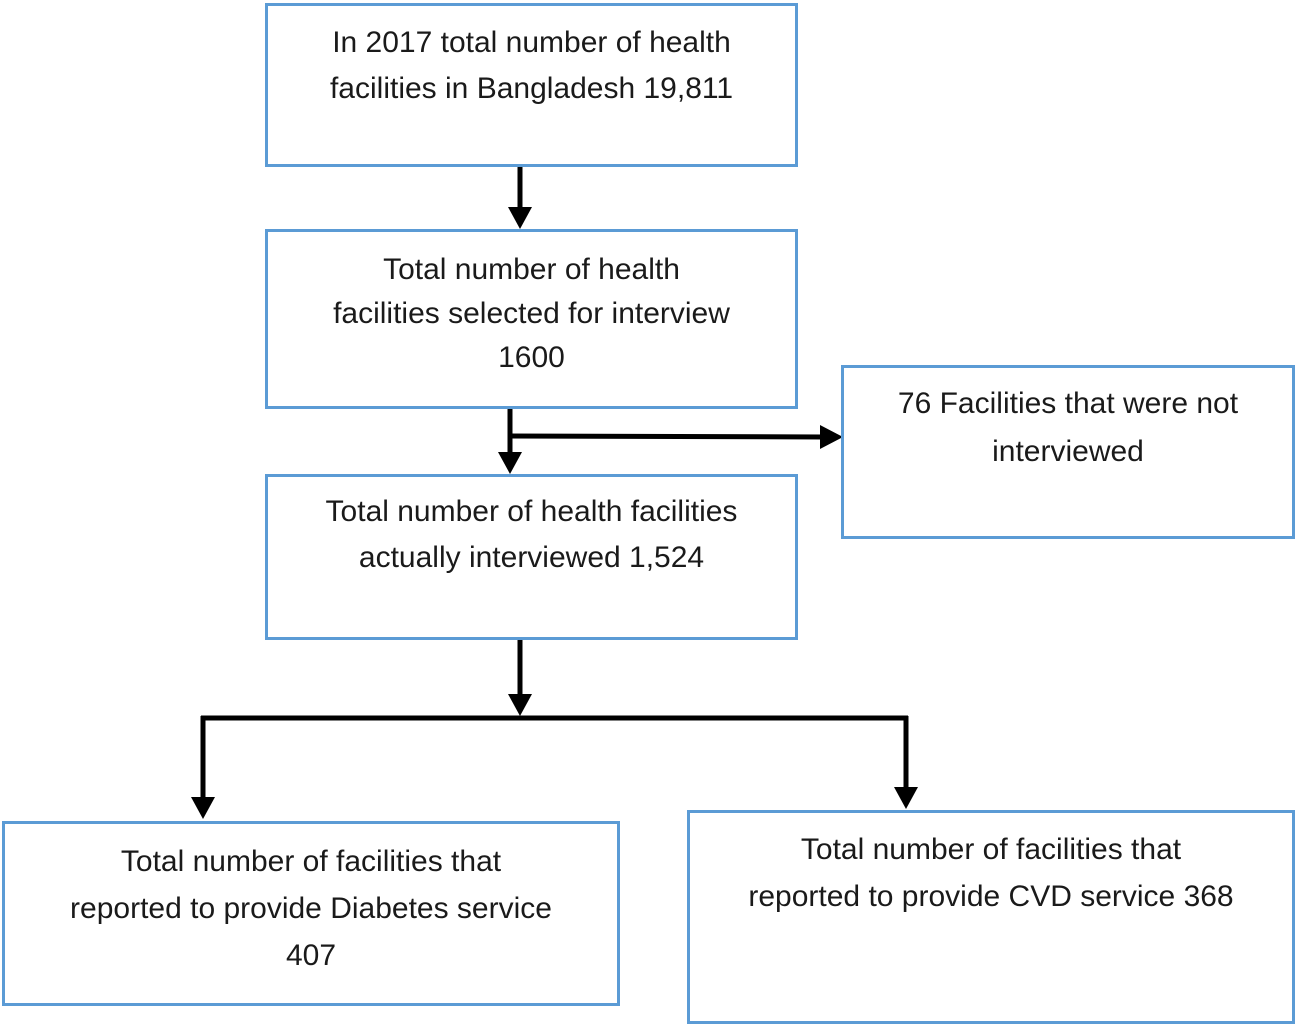 The height and width of the screenshot is (1027, 1297). What do you see at coordinates (531, 357) in the screenshot?
I see `box-text-line: 1600` at bounding box center [531, 357].